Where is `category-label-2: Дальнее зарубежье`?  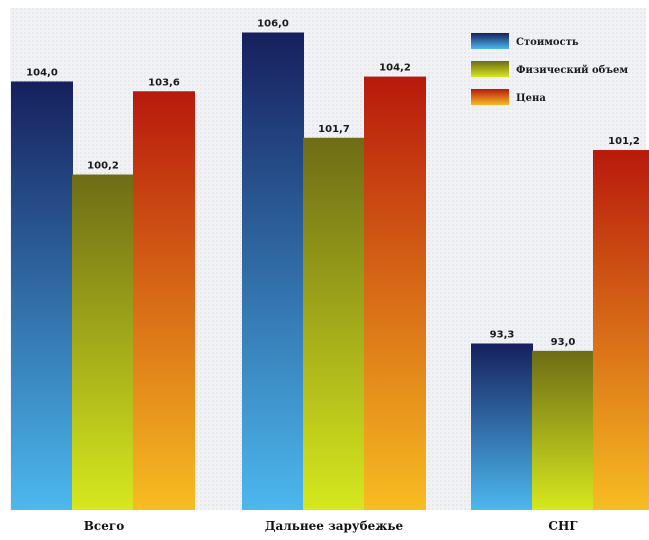 category-label-2: Дальнее зарубежье is located at coordinates (334, 526).